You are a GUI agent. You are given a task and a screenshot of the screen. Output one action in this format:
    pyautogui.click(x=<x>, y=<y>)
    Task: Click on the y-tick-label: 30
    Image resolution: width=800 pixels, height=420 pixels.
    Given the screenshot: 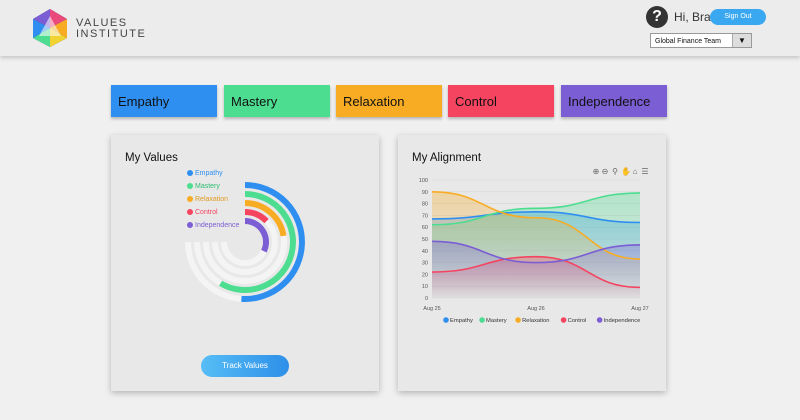 What is the action you would take?
    pyautogui.click(x=425, y=264)
    